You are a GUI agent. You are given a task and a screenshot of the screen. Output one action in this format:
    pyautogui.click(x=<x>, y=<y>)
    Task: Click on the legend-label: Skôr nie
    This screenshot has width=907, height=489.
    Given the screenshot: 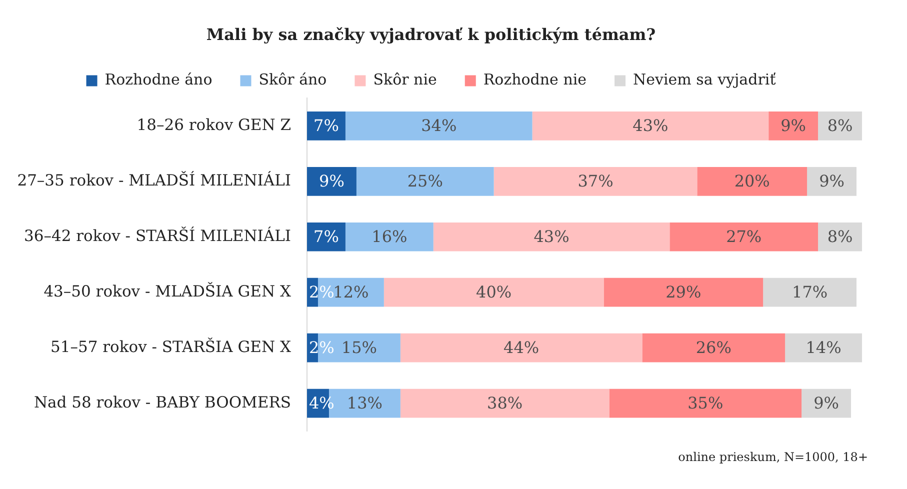 What is the action you would take?
    pyautogui.click(x=405, y=79)
    